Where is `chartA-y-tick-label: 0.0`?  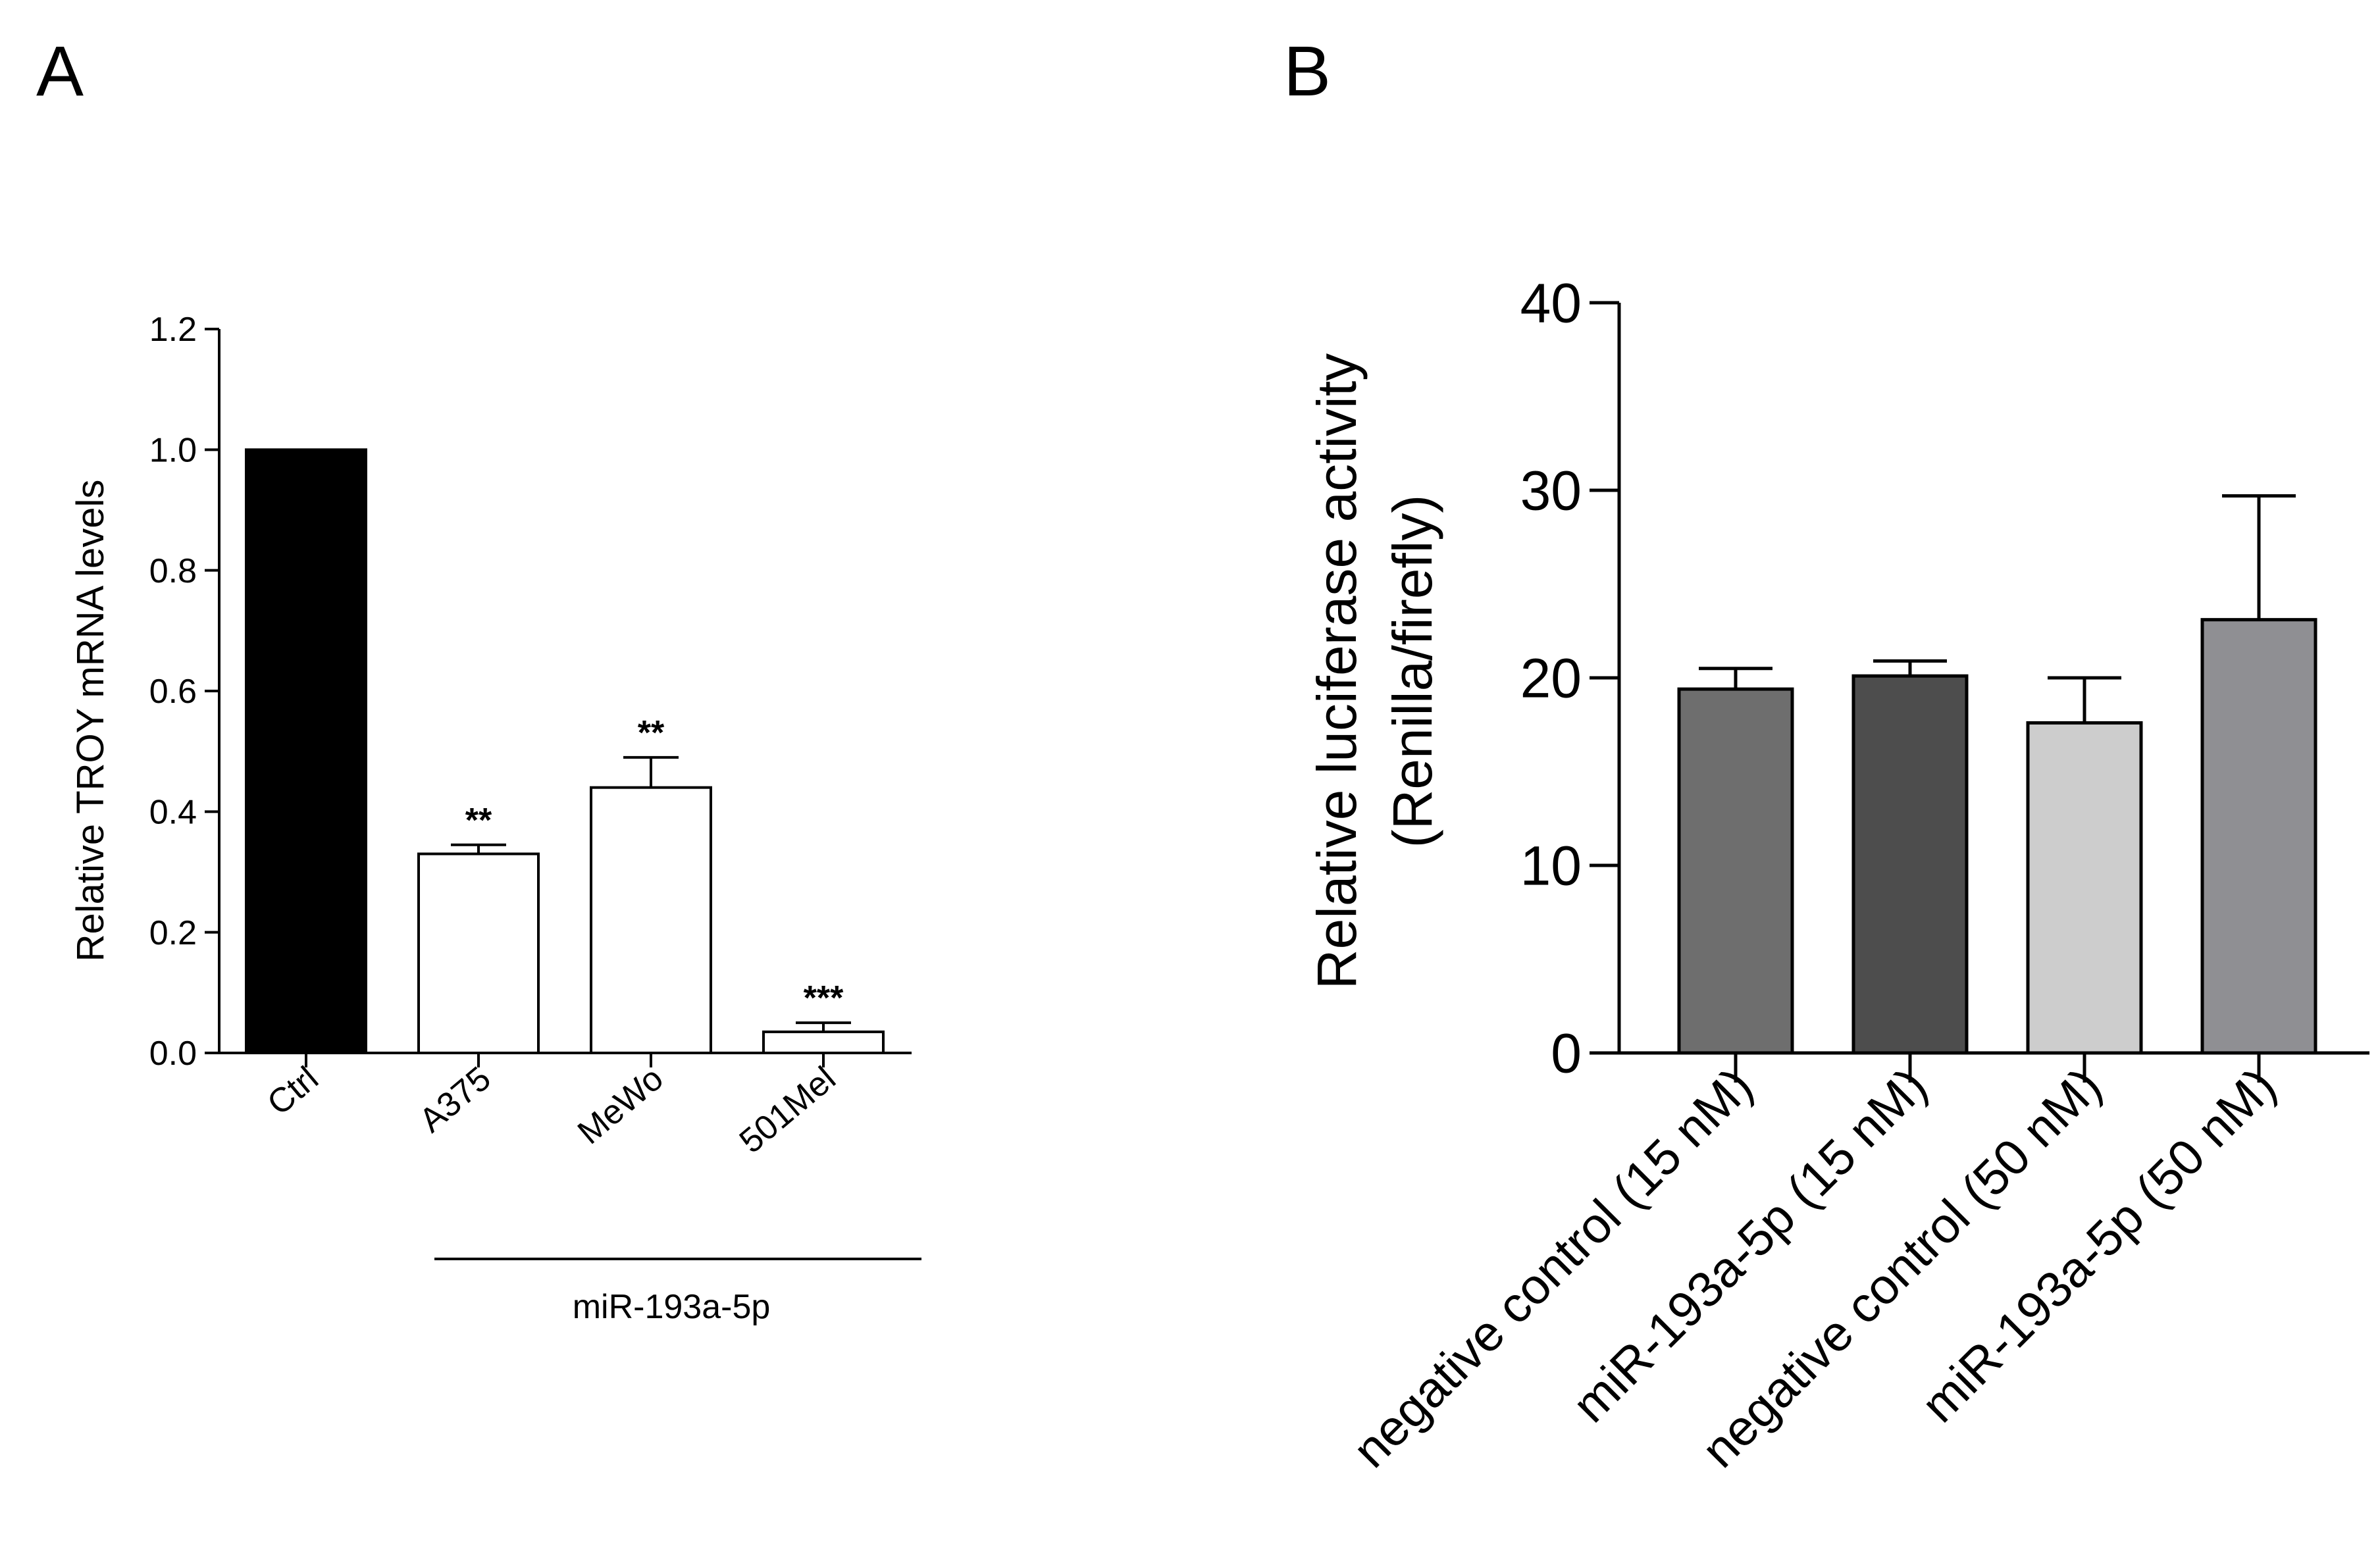
chartA-y-tick-label: 0.0 is located at coordinates (173, 1054).